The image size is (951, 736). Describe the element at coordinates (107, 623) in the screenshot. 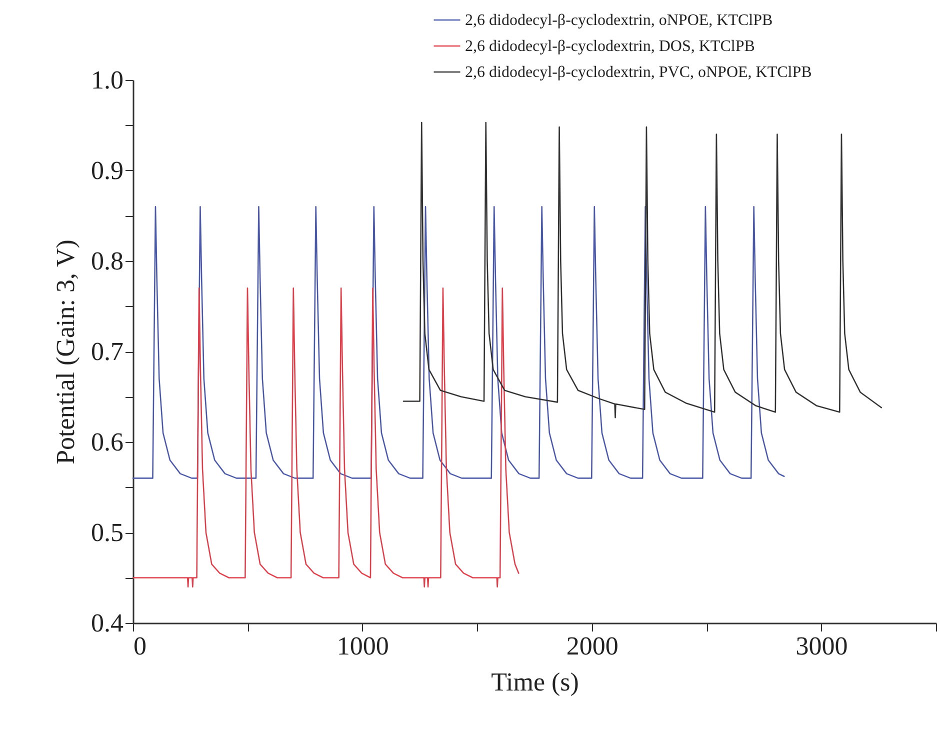

I see `y-tick-label: 0.4` at that location.